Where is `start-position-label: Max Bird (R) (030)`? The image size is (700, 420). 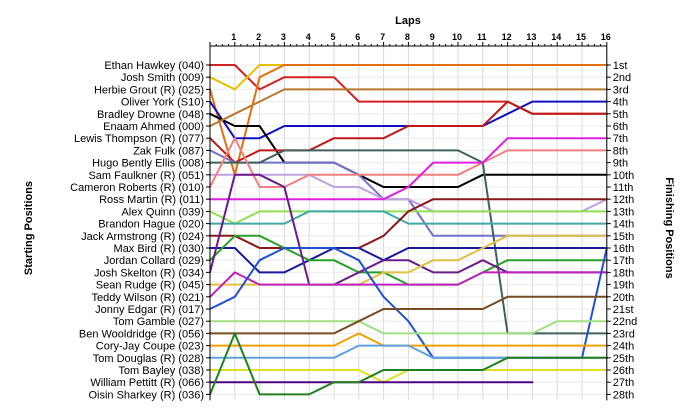 start-position-label: Max Bird (R) (030) is located at coordinates (159, 249).